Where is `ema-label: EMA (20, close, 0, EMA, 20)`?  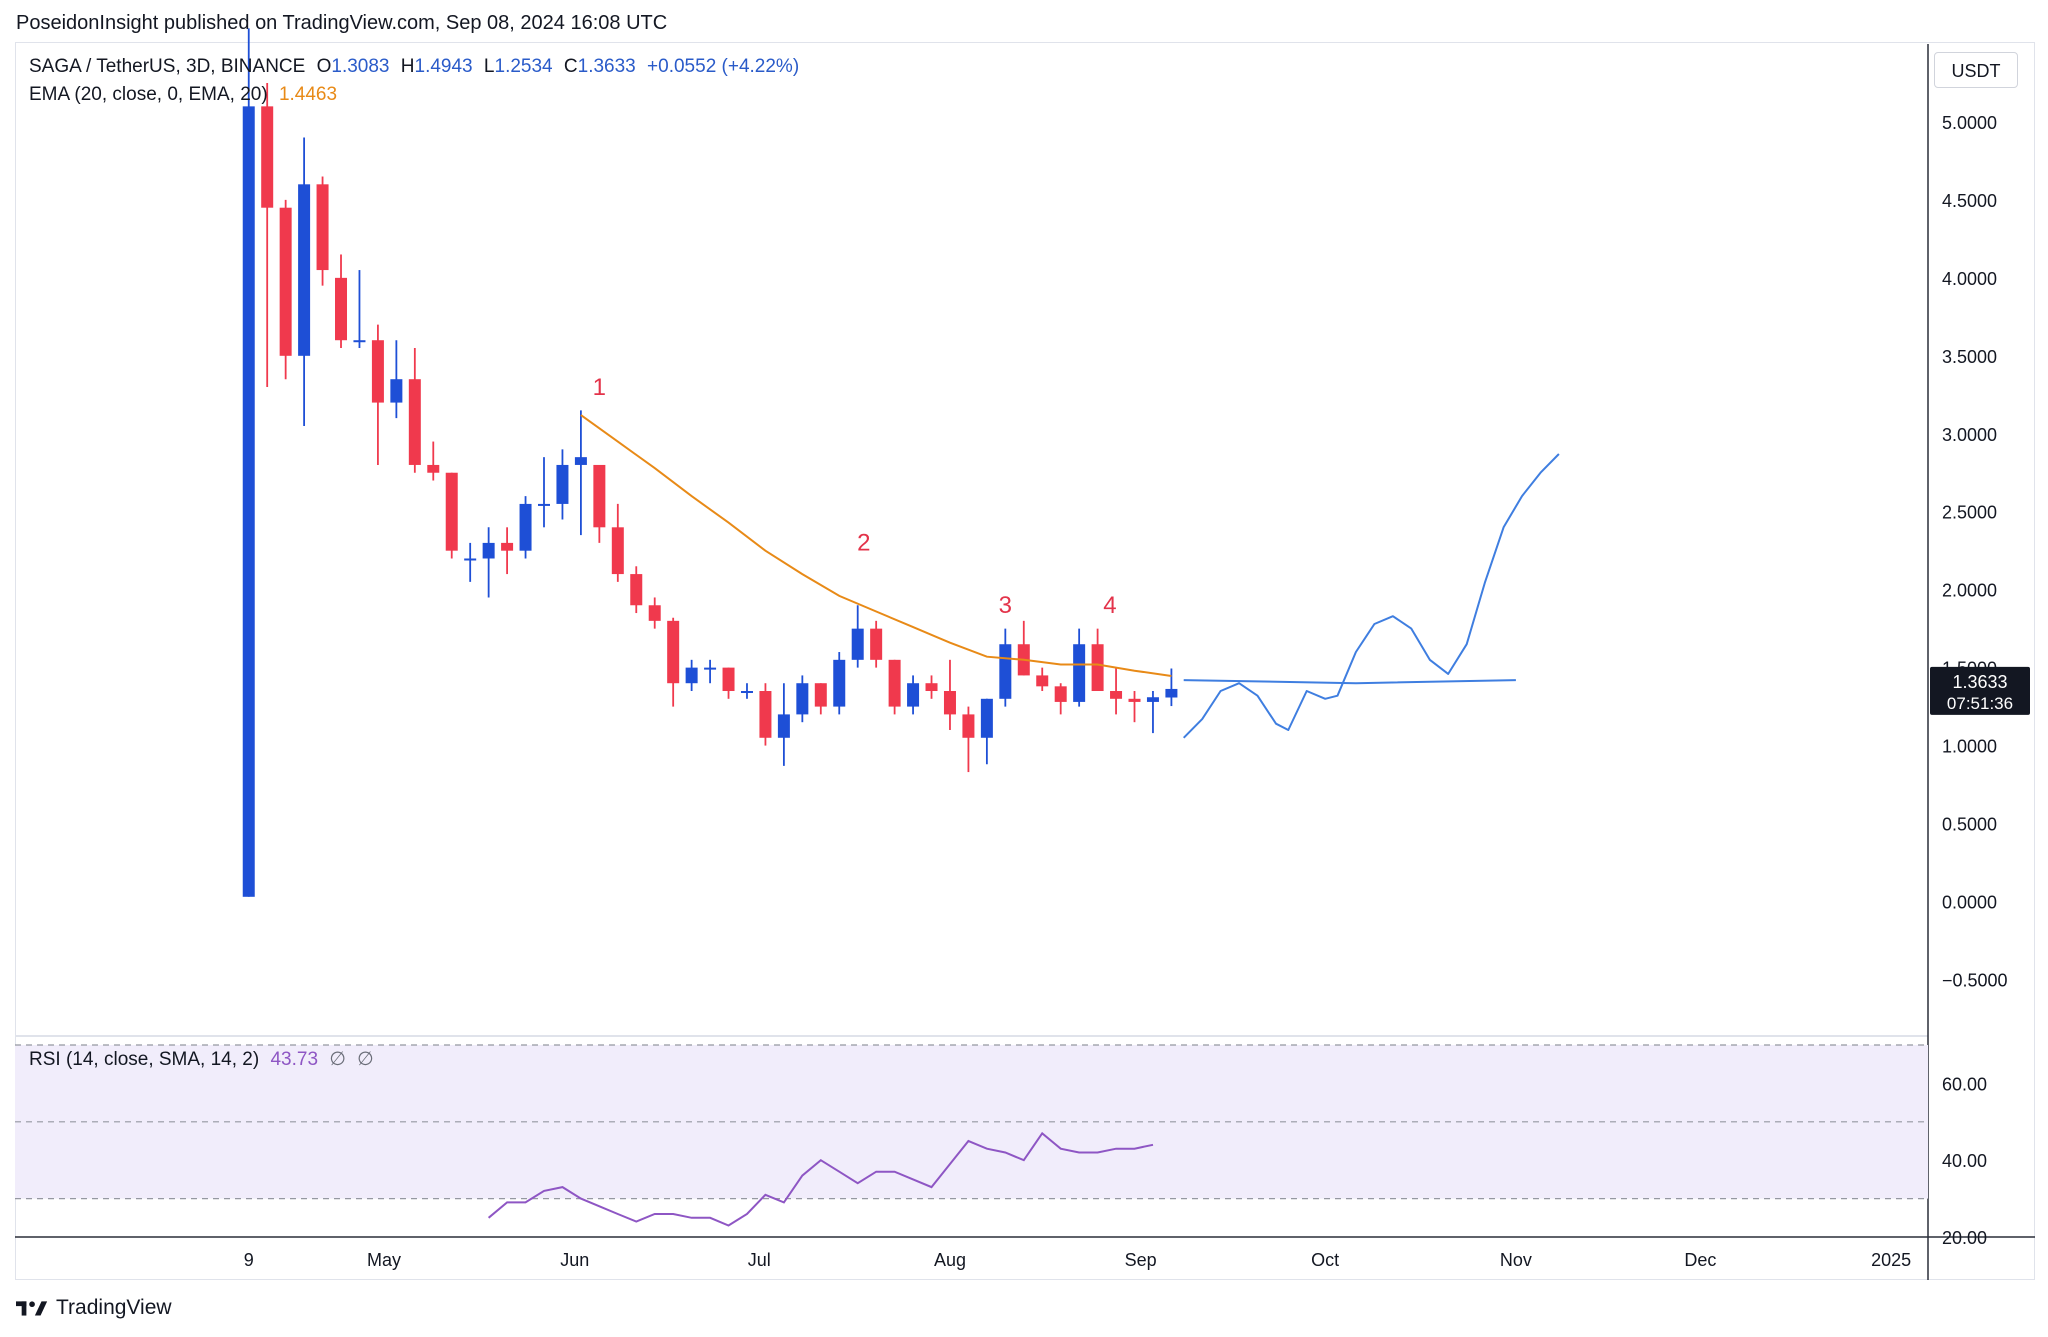
ema-label: EMA (20, close, 0, EMA, 20) is located at coordinates (148, 94).